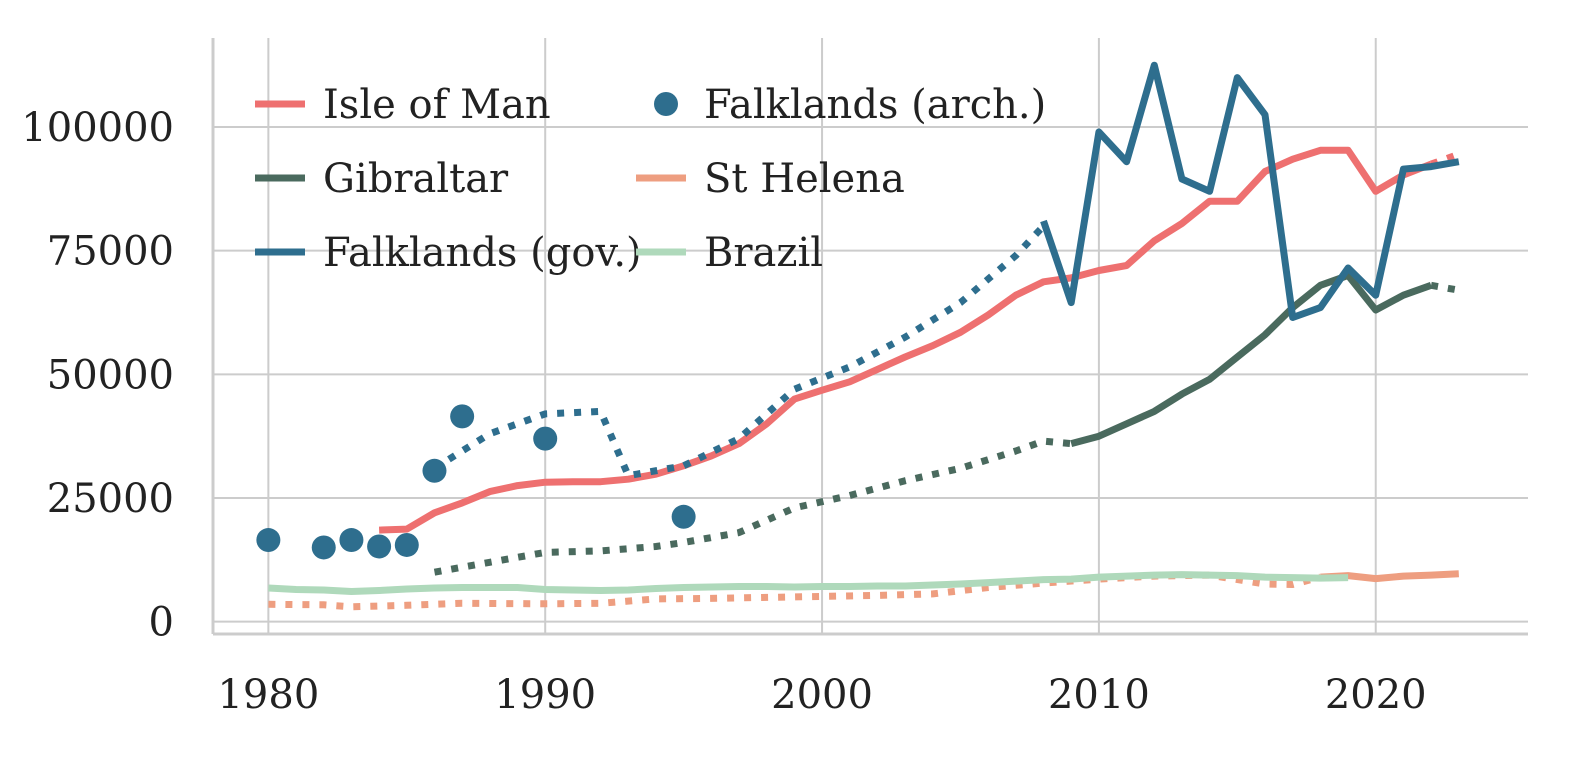 Image resolution: width=1579 pixels, height=766 pixels. Describe the element at coordinates (666, 104) in the screenshot. I see `legend-marker-falklands-arch` at that location.